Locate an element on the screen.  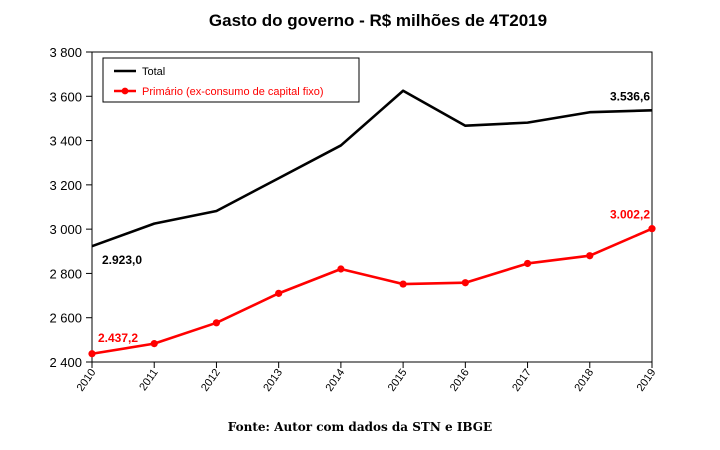
legend-marker is located at coordinates (125, 91).